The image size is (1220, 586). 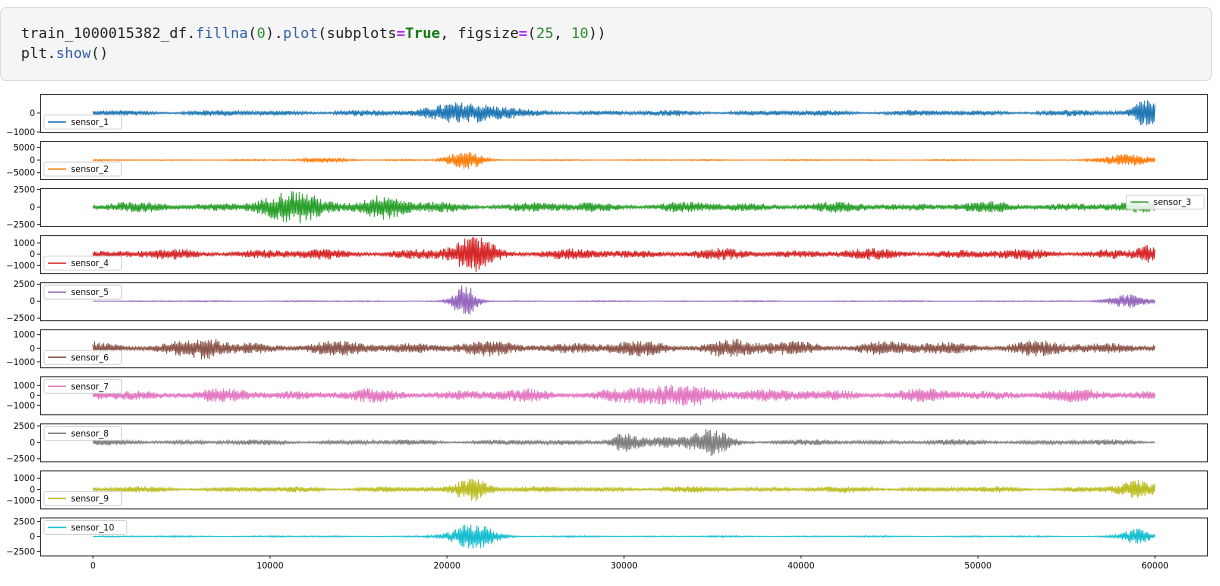 I want to click on legend-label: sensor_7, so click(x=90, y=387).